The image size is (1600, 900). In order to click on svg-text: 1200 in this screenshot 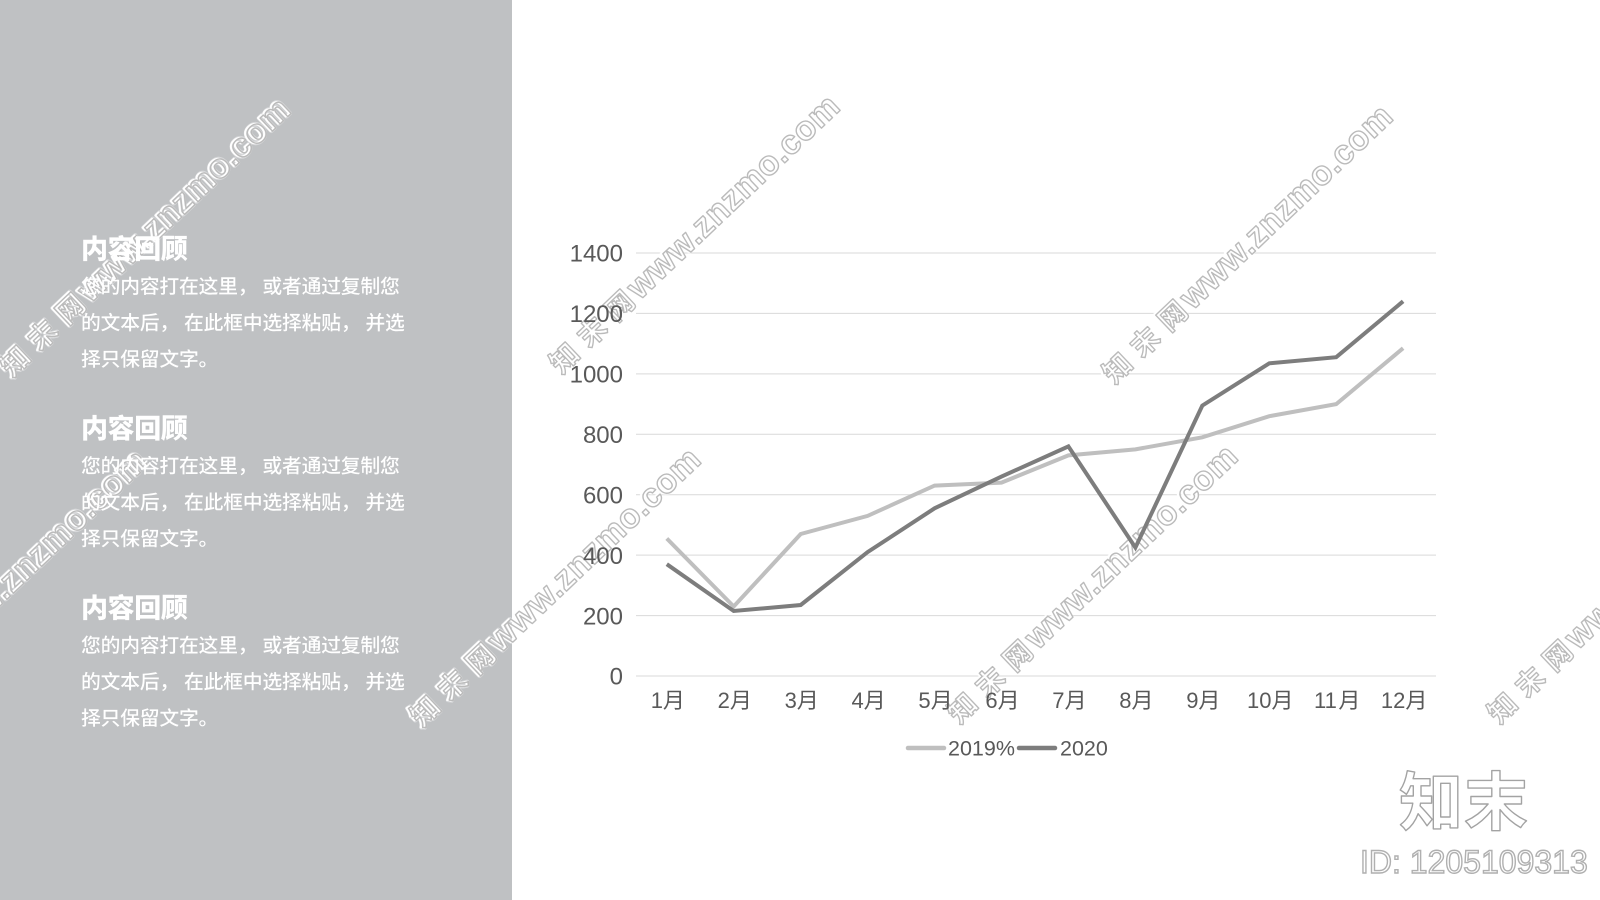, I will do `click(596, 314)`.